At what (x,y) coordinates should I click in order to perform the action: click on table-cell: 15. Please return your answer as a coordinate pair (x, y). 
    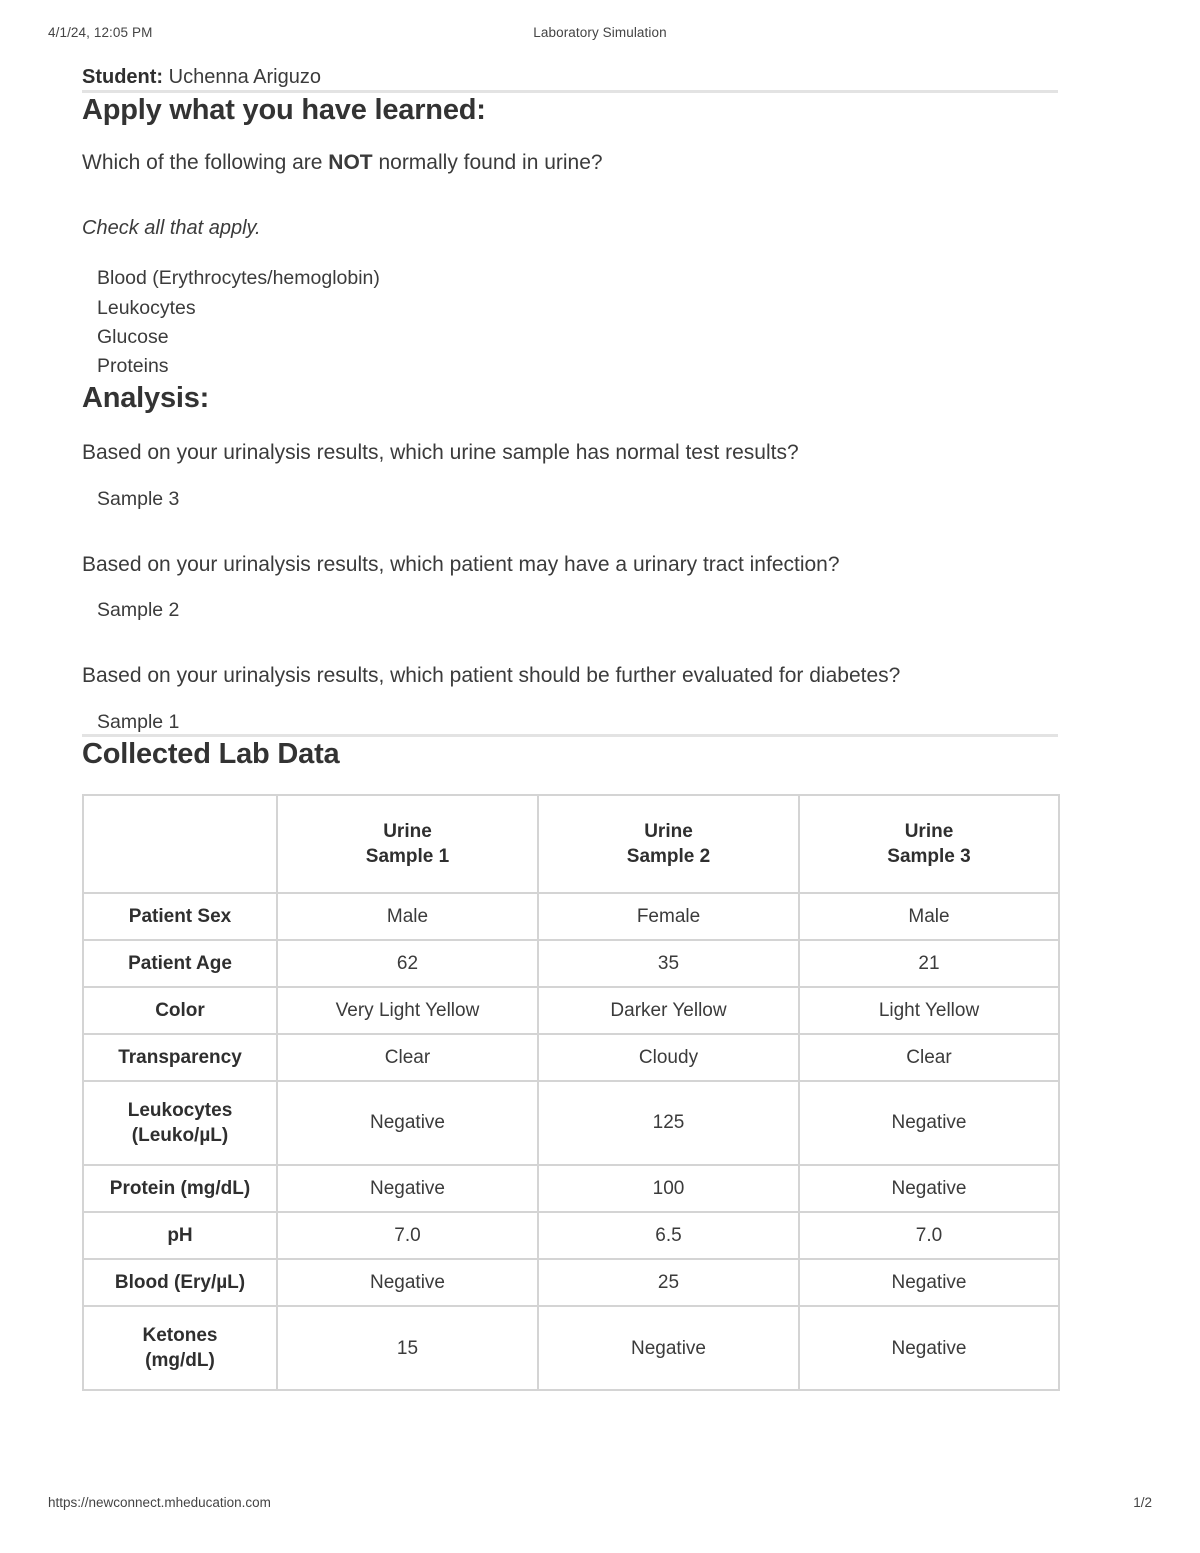
    Looking at the image, I should click on (407, 1348).